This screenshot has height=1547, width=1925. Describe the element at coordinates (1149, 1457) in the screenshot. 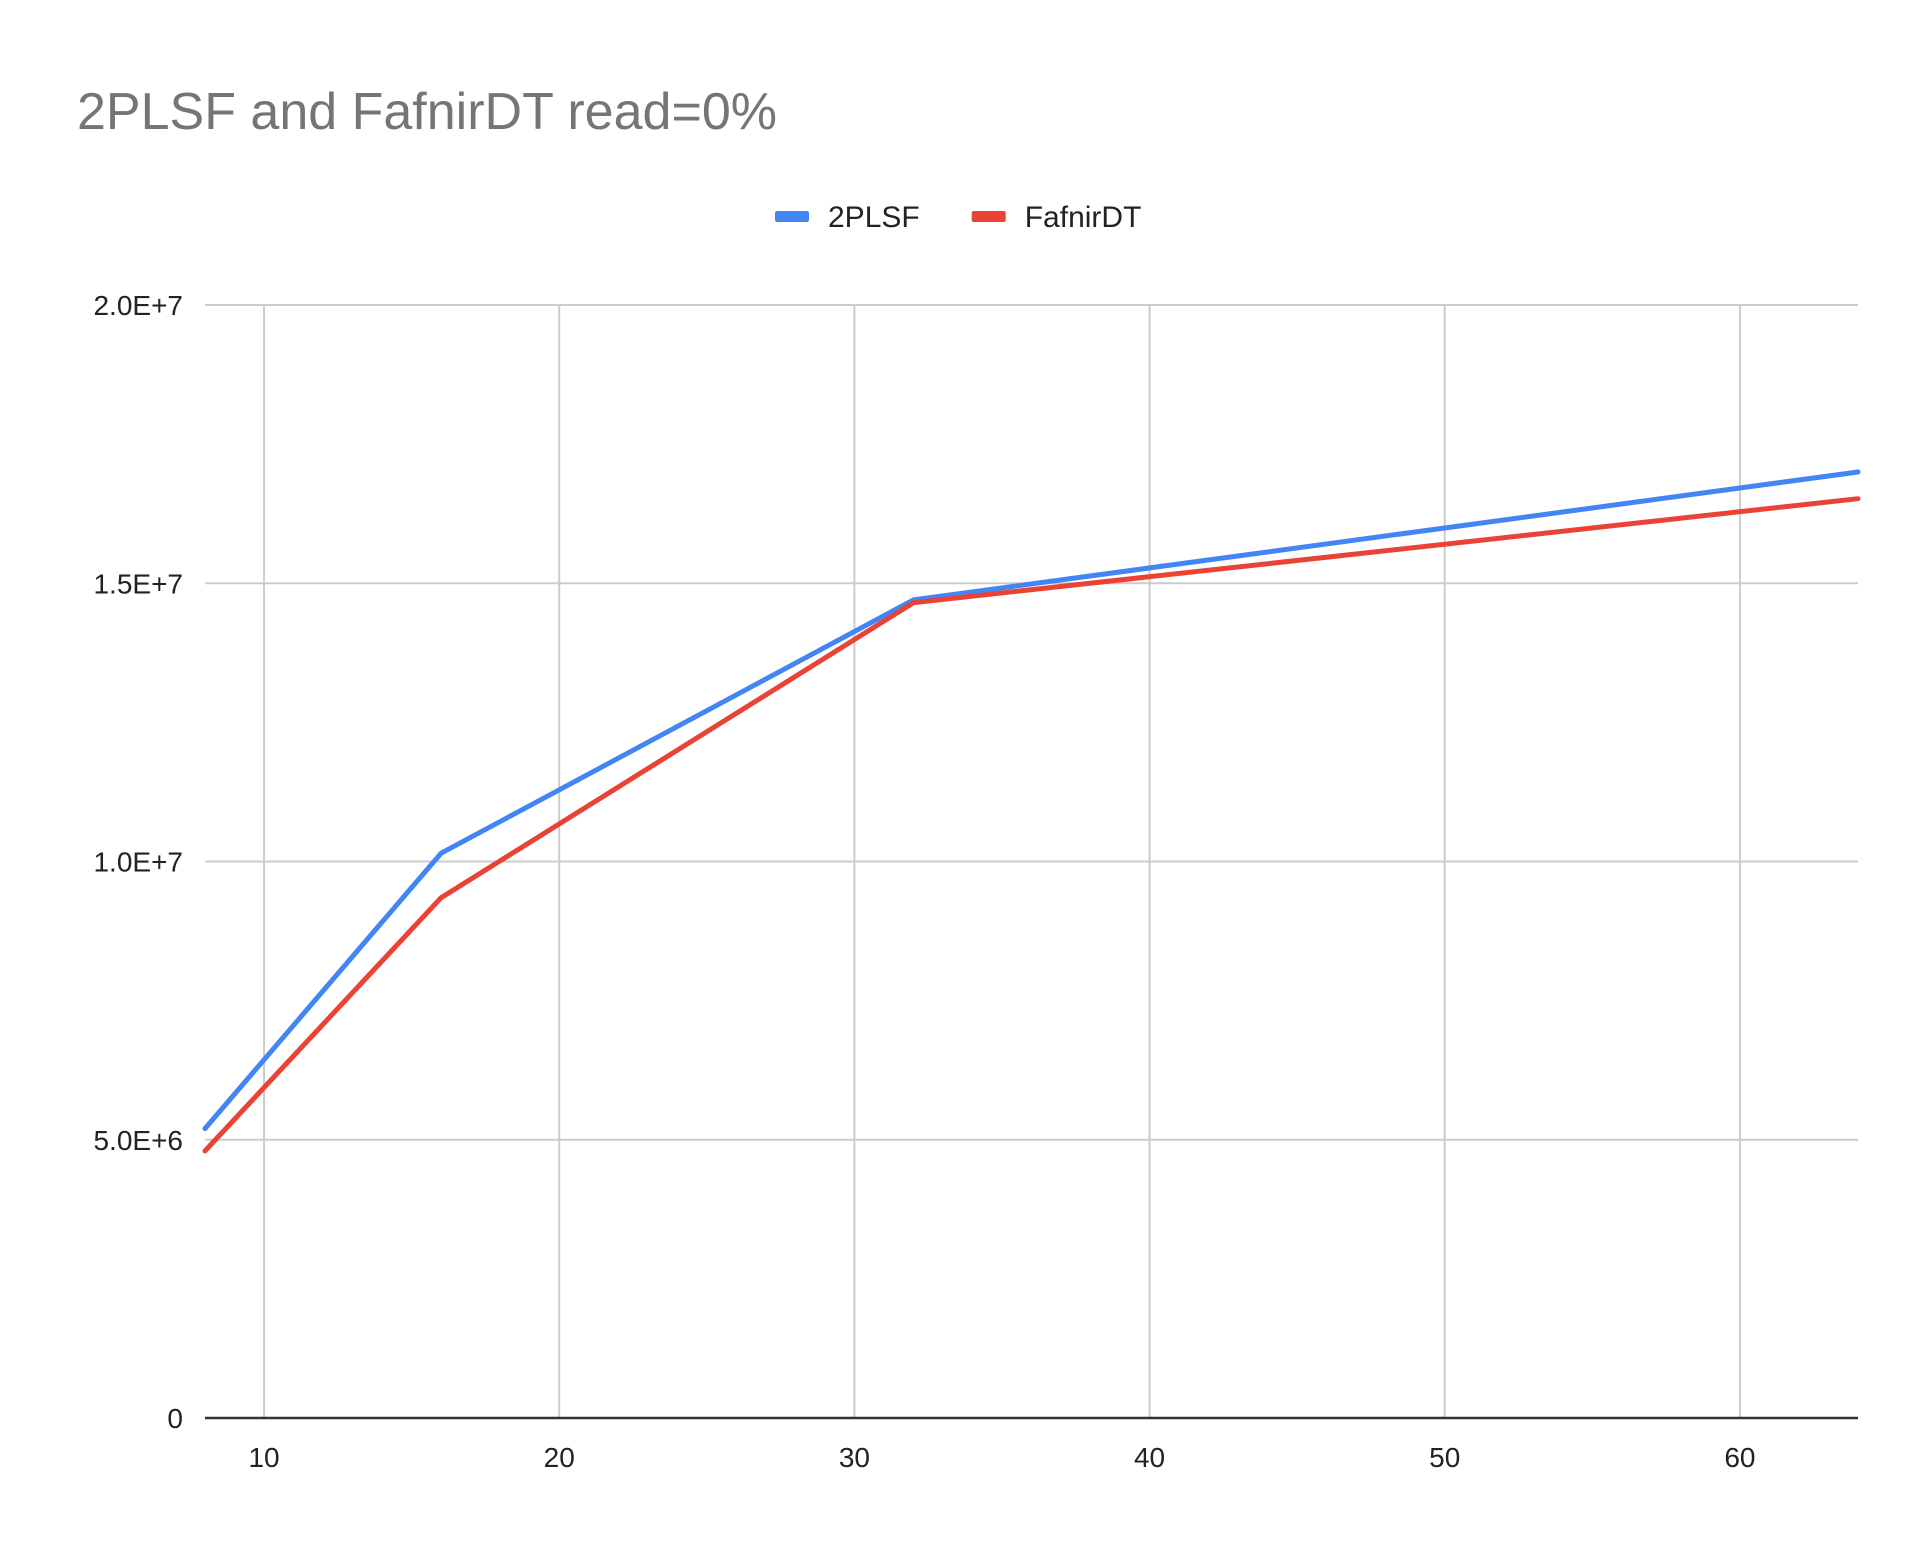

I see `x-tick-label: 40` at that location.